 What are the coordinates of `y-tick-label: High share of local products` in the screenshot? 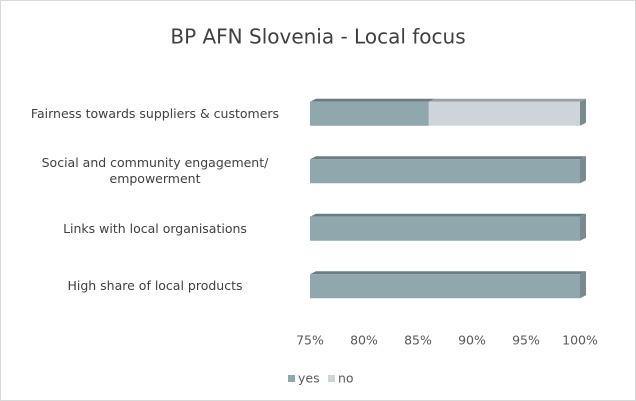 It's located at (155, 286).